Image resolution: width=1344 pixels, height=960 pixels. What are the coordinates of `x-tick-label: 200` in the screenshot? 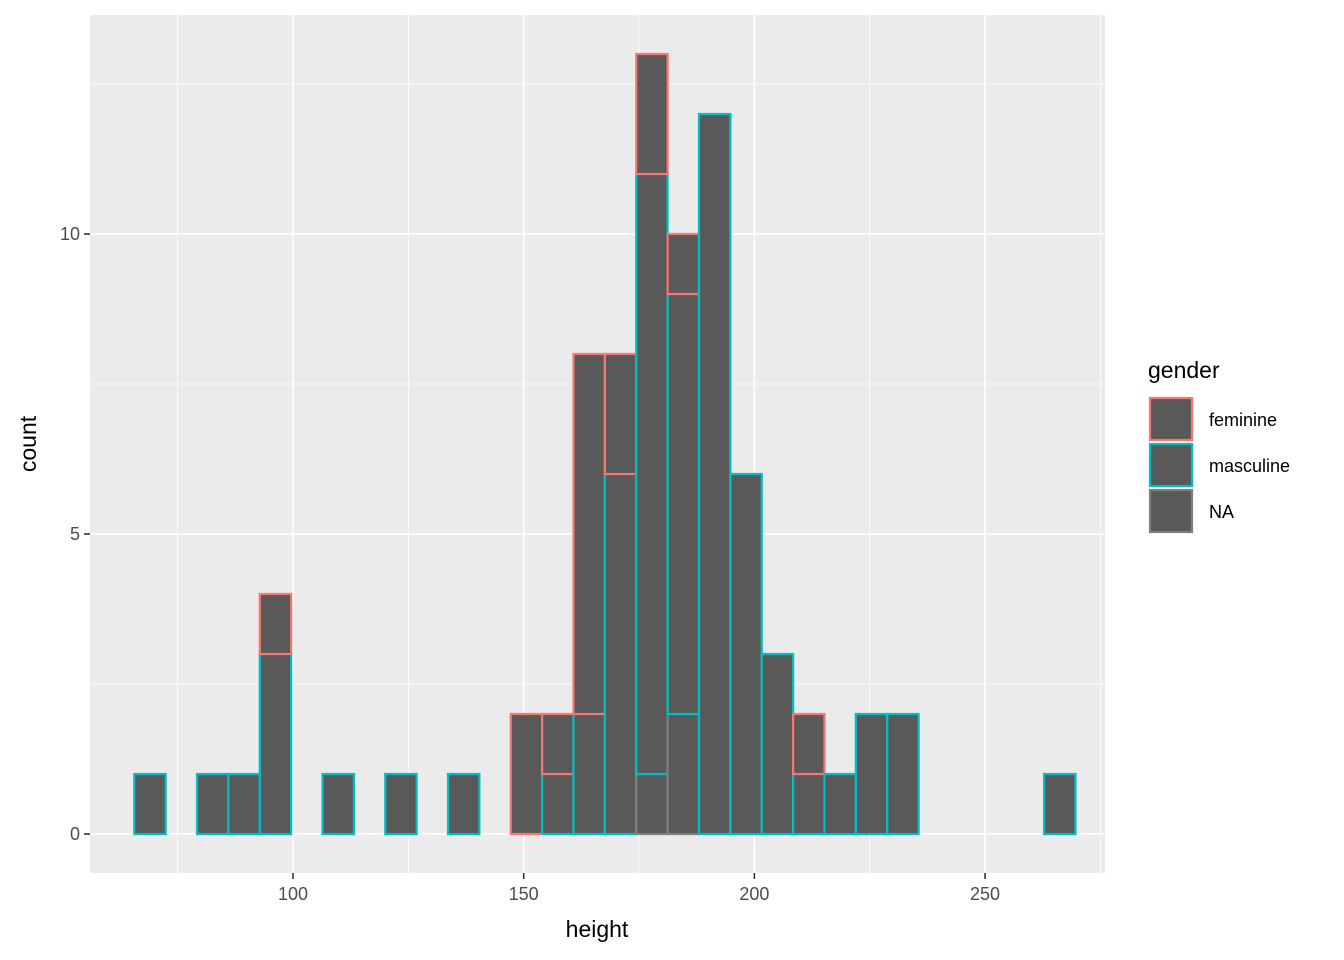 It's located at (754, 894).